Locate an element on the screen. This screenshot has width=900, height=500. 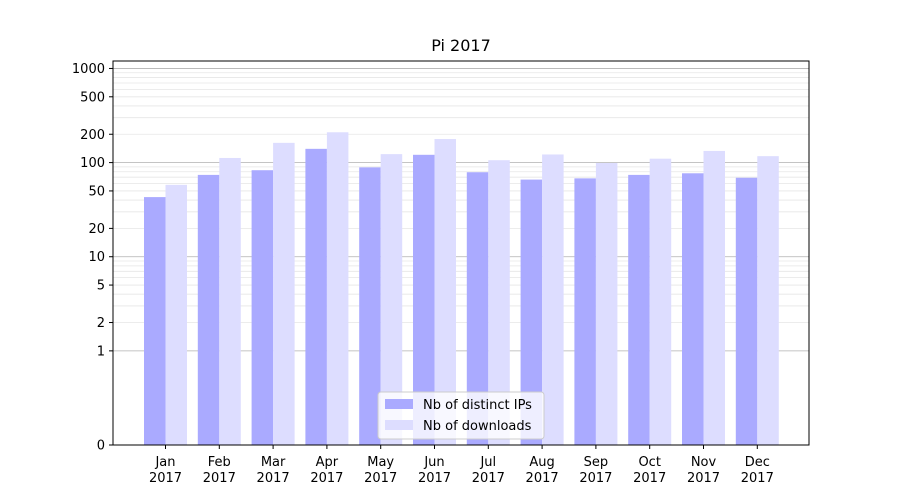
x-tick-label-month: Jan is located at coordinates (164, 462).